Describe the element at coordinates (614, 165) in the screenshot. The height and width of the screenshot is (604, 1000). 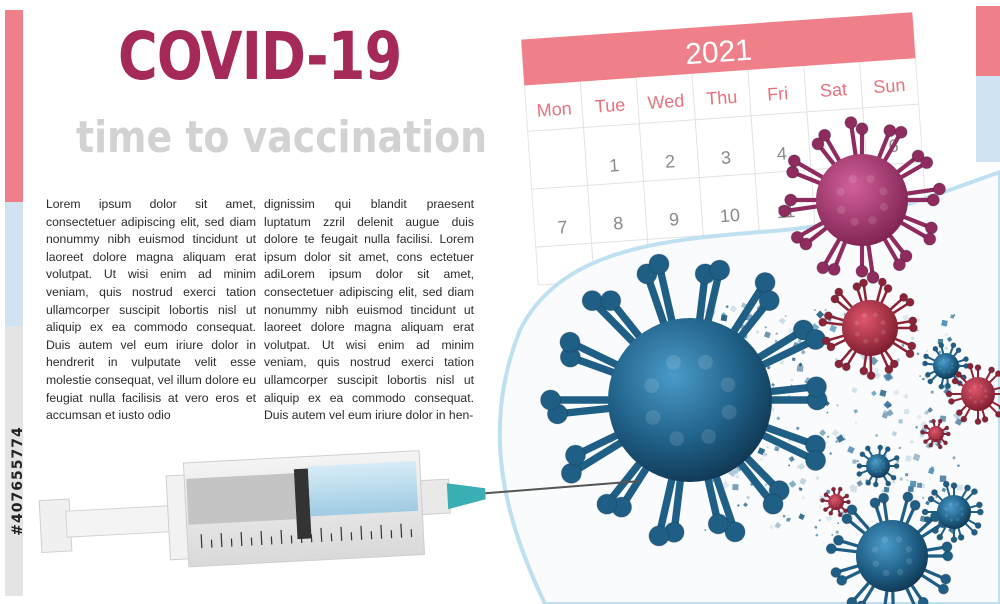
I see `calendar-day: 1` at that location.